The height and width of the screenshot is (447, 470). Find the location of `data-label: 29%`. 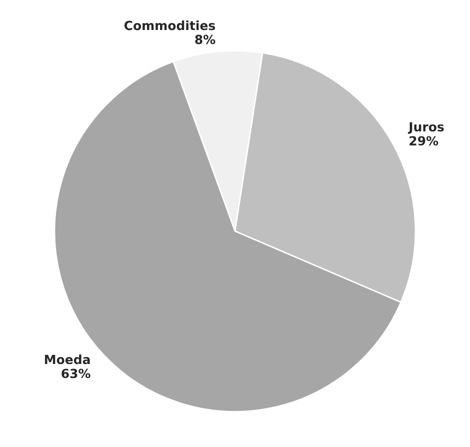

data-label: 29% is located at coordinates (424, 141).